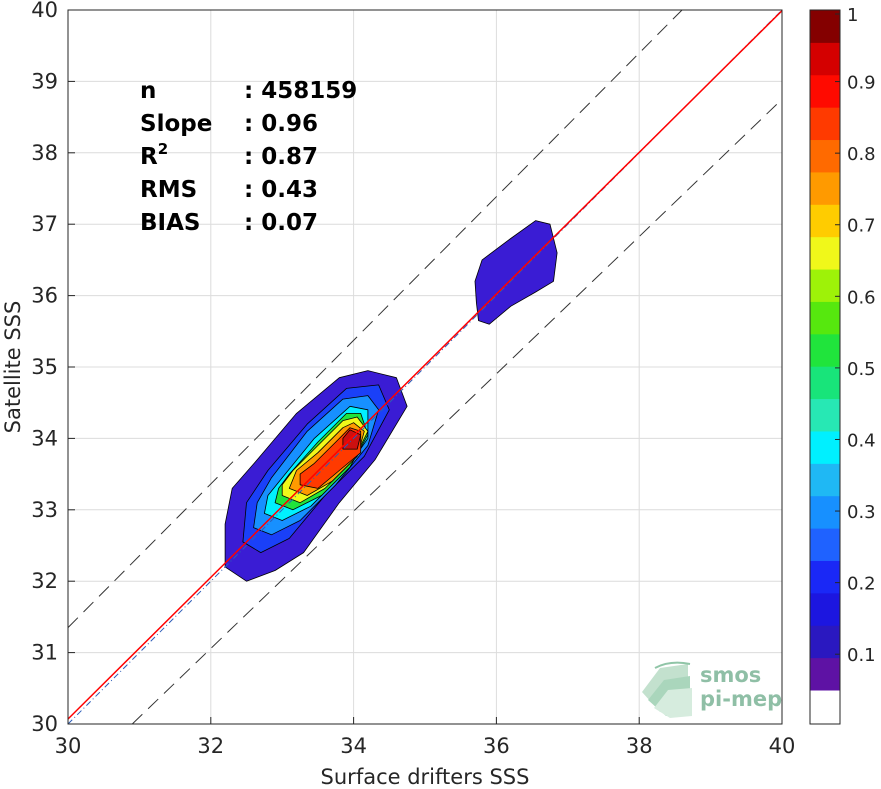 The width and height of the screenshot is (881, 789). What do you see at coordinates (44, 81) in the screenshot?
I see `y-tick-label-9: 39` at bounding box center [44, 81].